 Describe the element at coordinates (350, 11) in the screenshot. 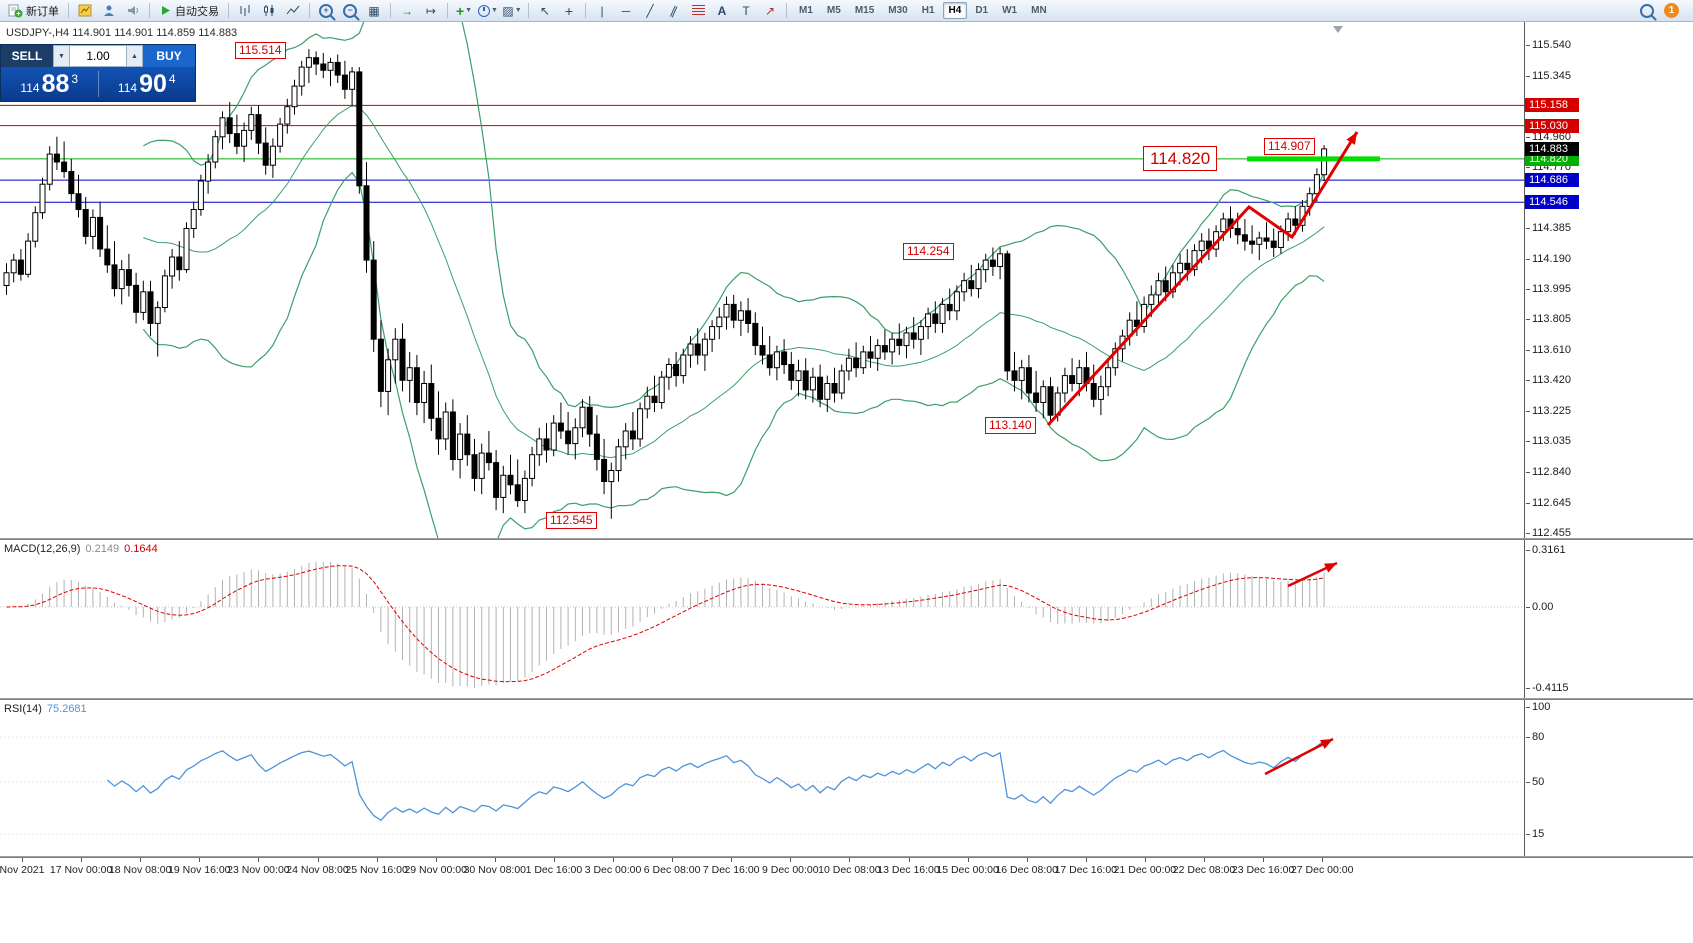

I see `zoom-out-button: −` at that location.